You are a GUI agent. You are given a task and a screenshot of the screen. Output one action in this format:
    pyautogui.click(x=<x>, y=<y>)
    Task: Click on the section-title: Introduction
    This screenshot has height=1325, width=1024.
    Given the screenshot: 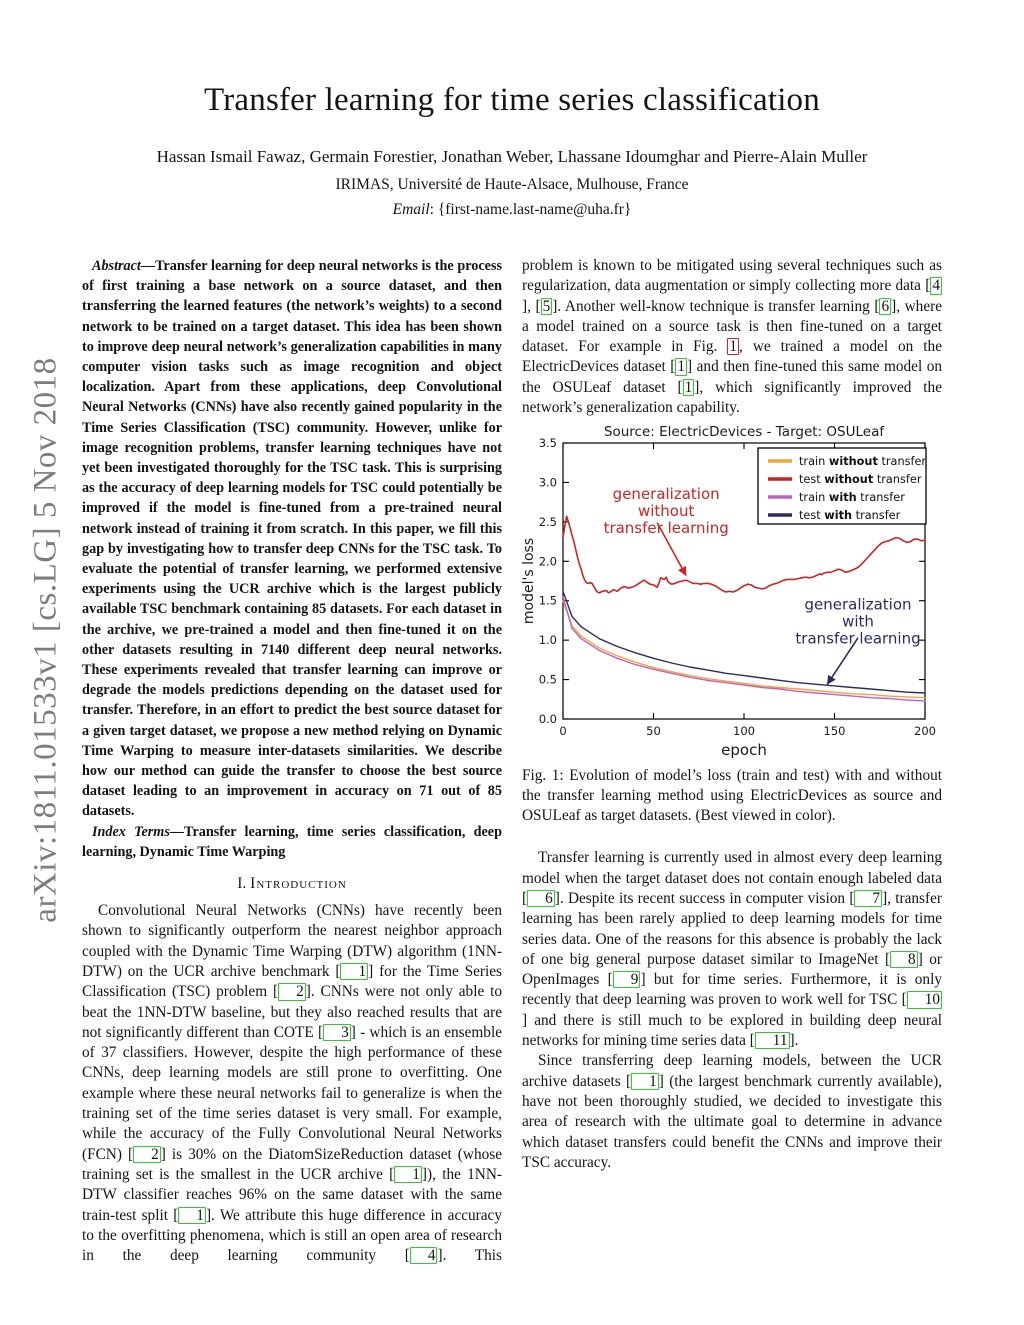 What is the action you would take?
    pyautogui.click(x=298, y=884)
    